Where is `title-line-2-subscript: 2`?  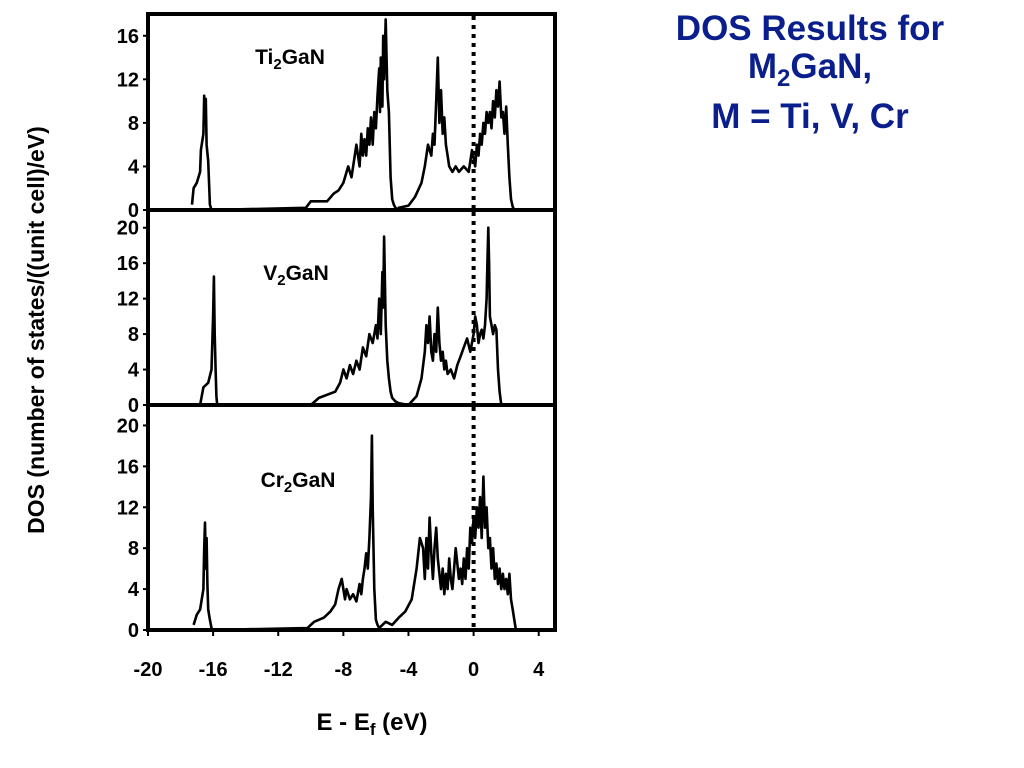
title-line-2-subscript: 2 is located at coordinates (784, 78).